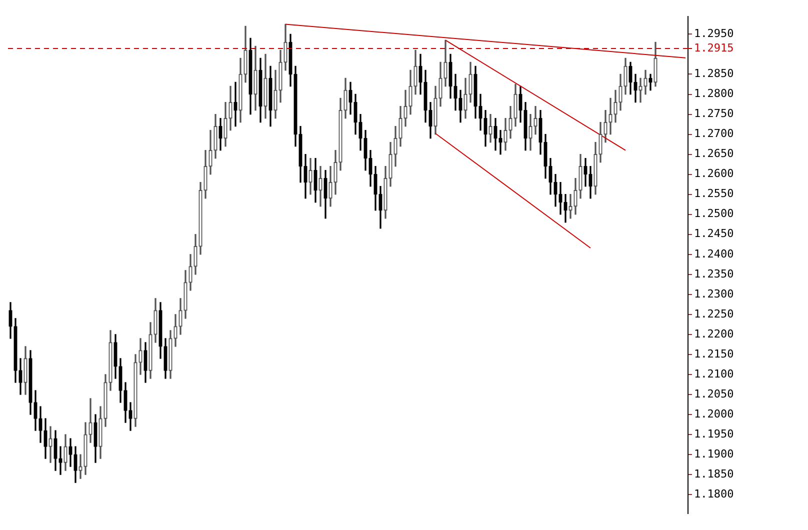 The height and width of the screenshot is (530, 808). What do you see at coordinates (714, 173) in the screenshot?
I see `y-tick-label: 1.2600` at bounding box center [714, 173].